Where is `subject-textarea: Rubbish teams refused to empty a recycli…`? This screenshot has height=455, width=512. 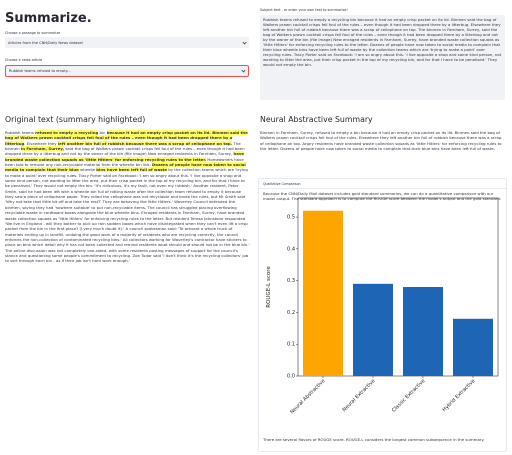 subject-textarea: Rubbish teams refused to empty a recycli… is located at coordinates (382, 57).